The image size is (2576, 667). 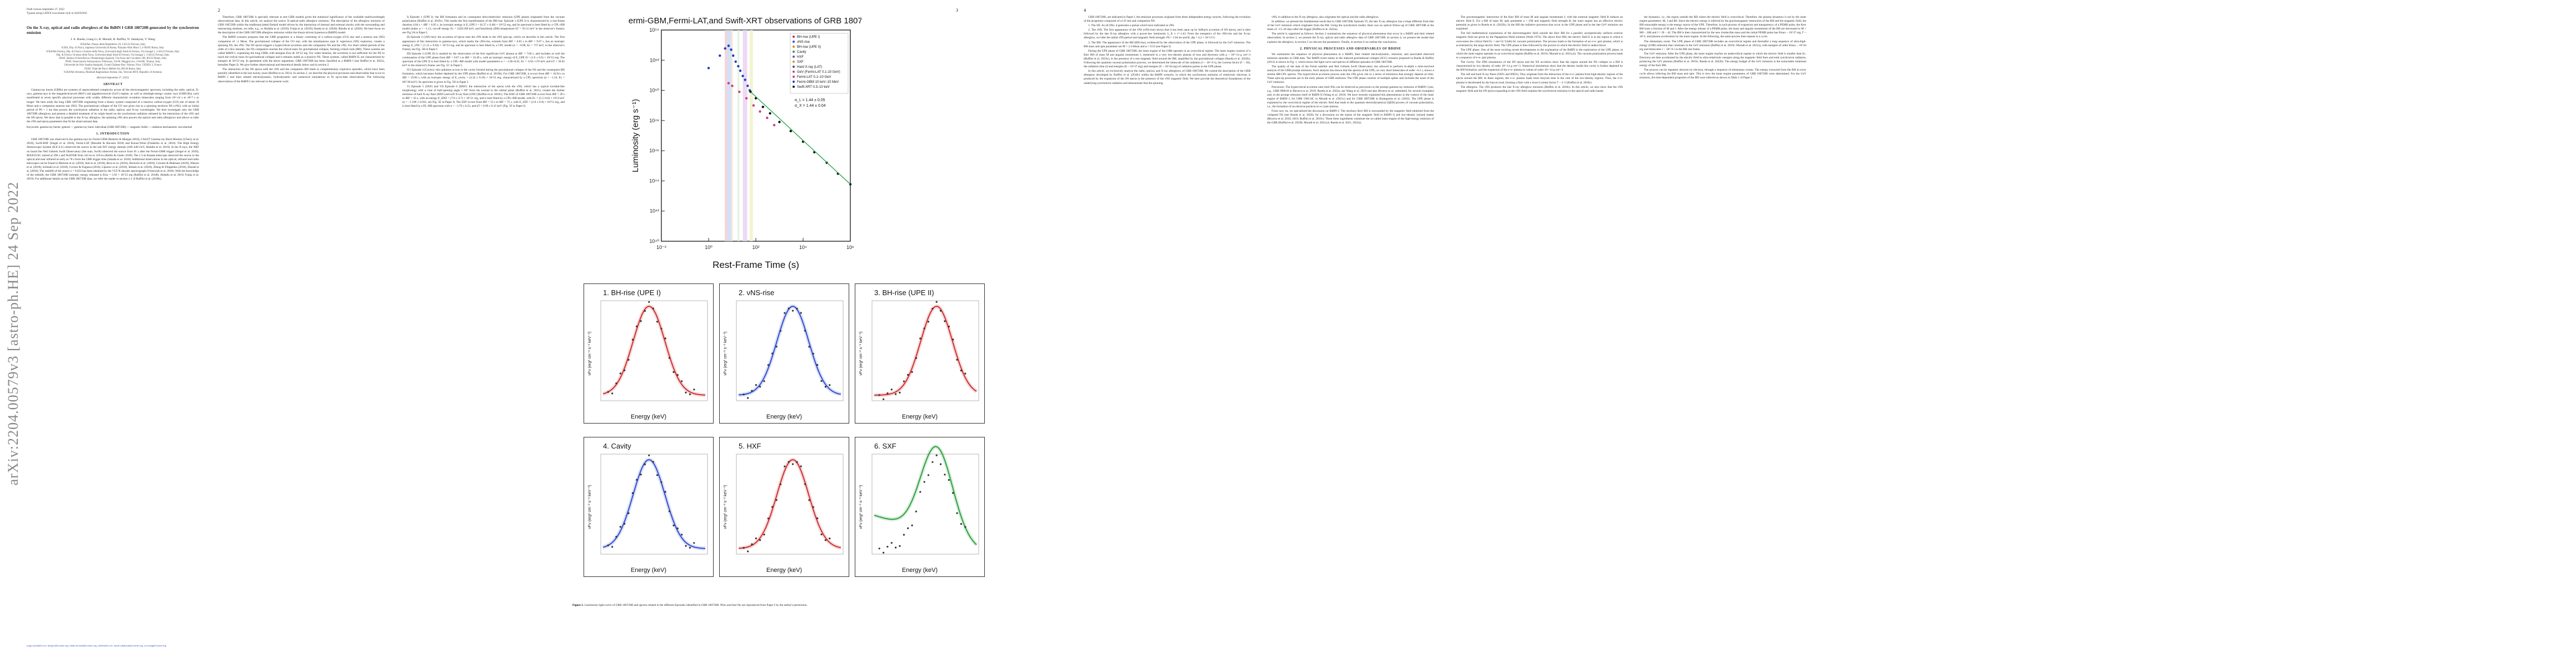 I want to click on panel-label: 3. BH-rise (UPE II), so click(x=904, y=292).